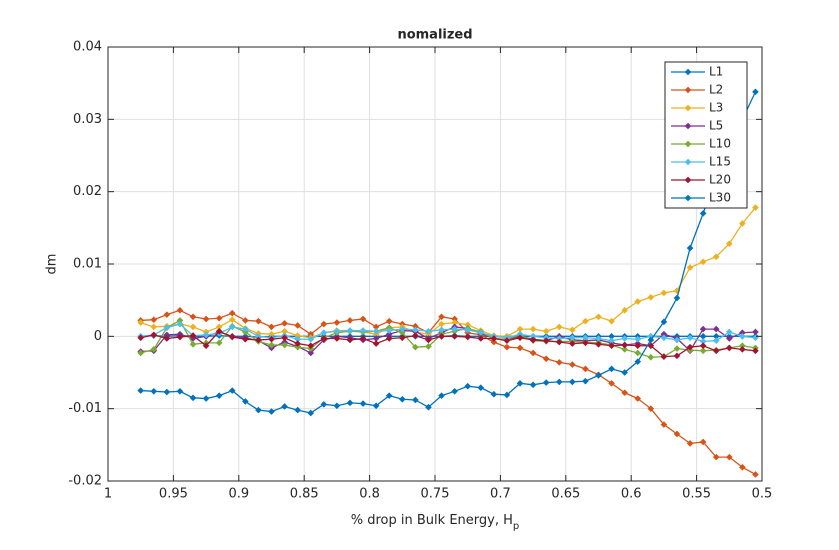 Image resolution: width=839 pixels, height=550 pixels. Describe the element at coordinates (720, 162) in the screenshot. I see `legend-label: L15` at that location.